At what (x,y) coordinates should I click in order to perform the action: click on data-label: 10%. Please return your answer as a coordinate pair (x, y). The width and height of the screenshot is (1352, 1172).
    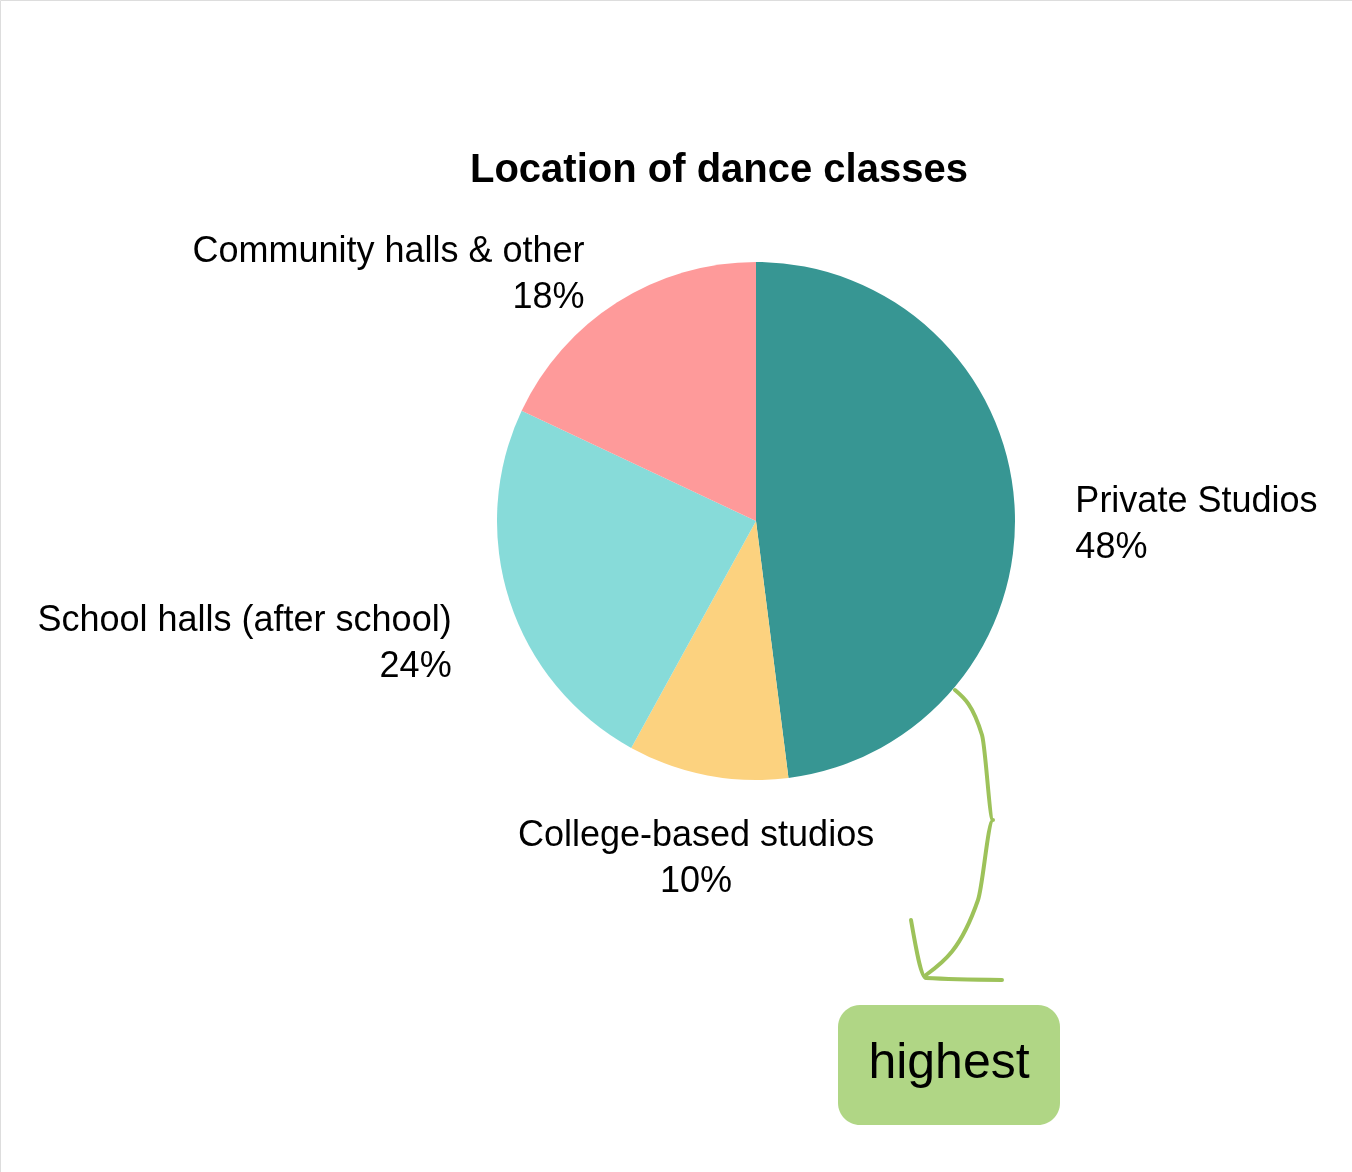
    Looking at the image, I should click on (696, 880).